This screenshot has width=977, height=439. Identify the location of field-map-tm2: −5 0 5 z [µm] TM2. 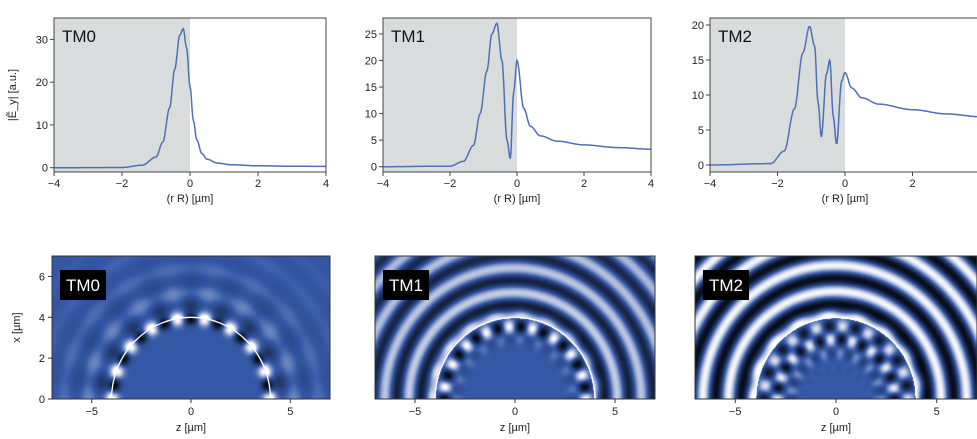
(835, 344).